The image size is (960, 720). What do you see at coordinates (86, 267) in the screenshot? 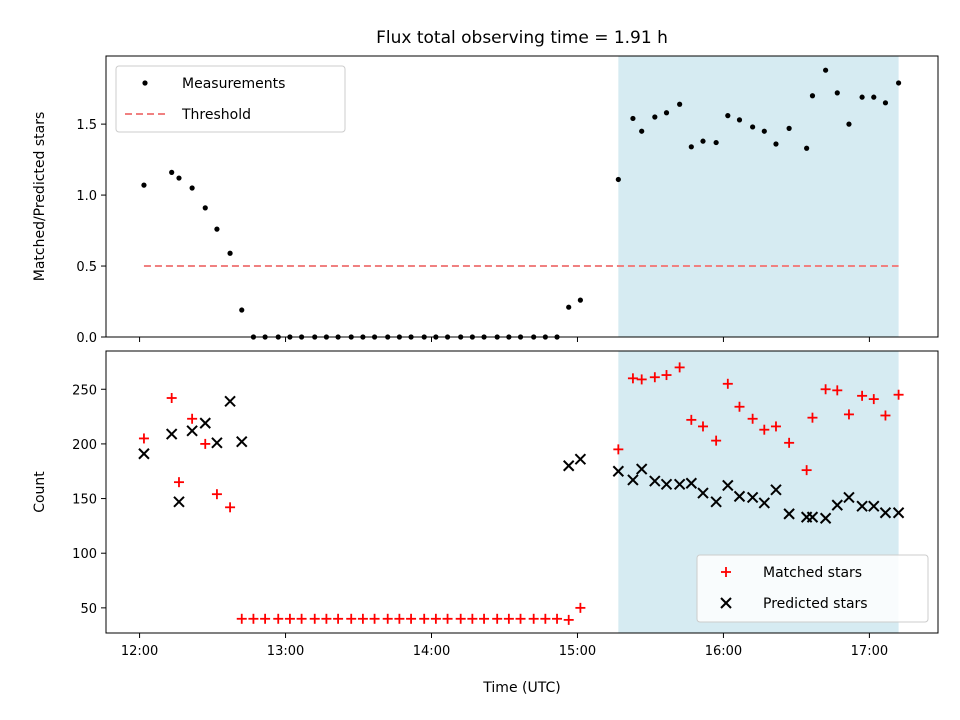
I see `y-tick-label: 0.5` at bounding box center [86, 267].